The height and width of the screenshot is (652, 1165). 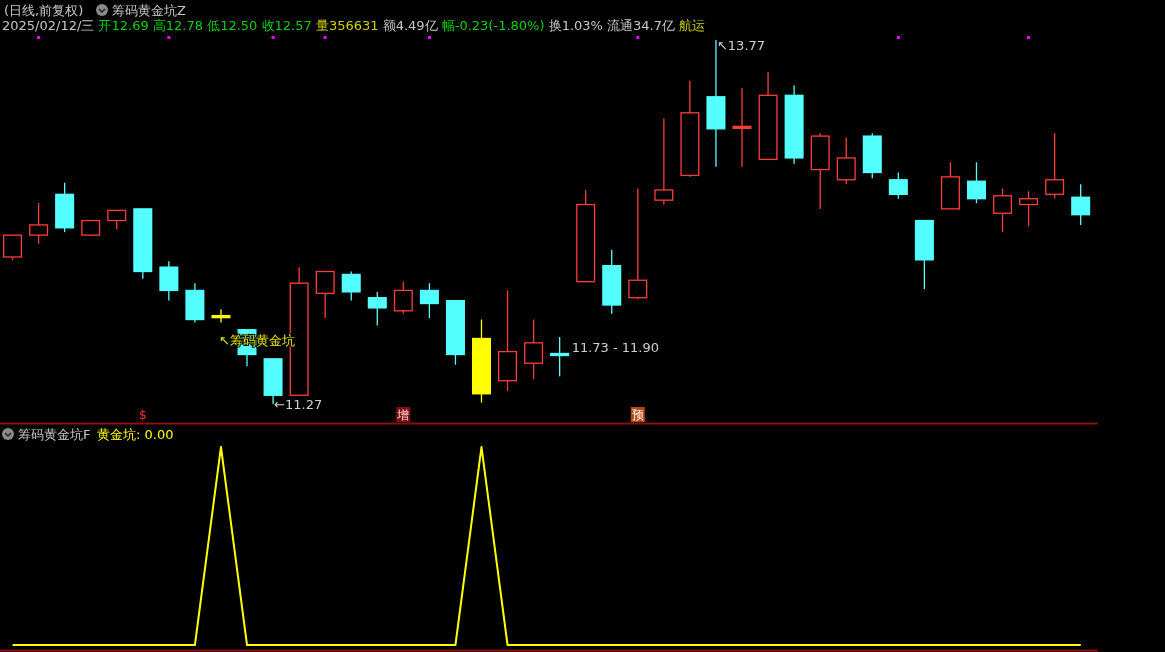 What do you see at coordinates (180, 25) in the screenshot?
I see `text: 高12.78` at bounding box center [180, 25].